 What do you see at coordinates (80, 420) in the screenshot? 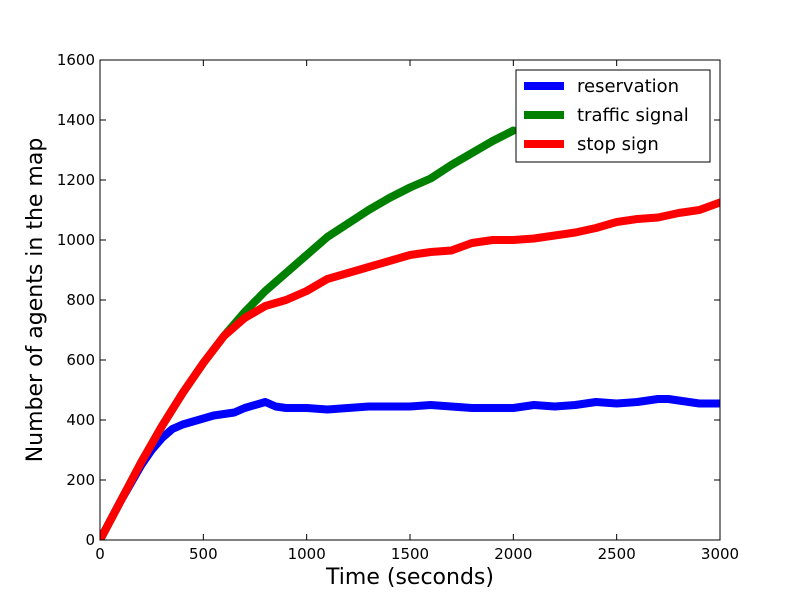
I see `y-tick-label: 400` at bounding box center [80, 420].